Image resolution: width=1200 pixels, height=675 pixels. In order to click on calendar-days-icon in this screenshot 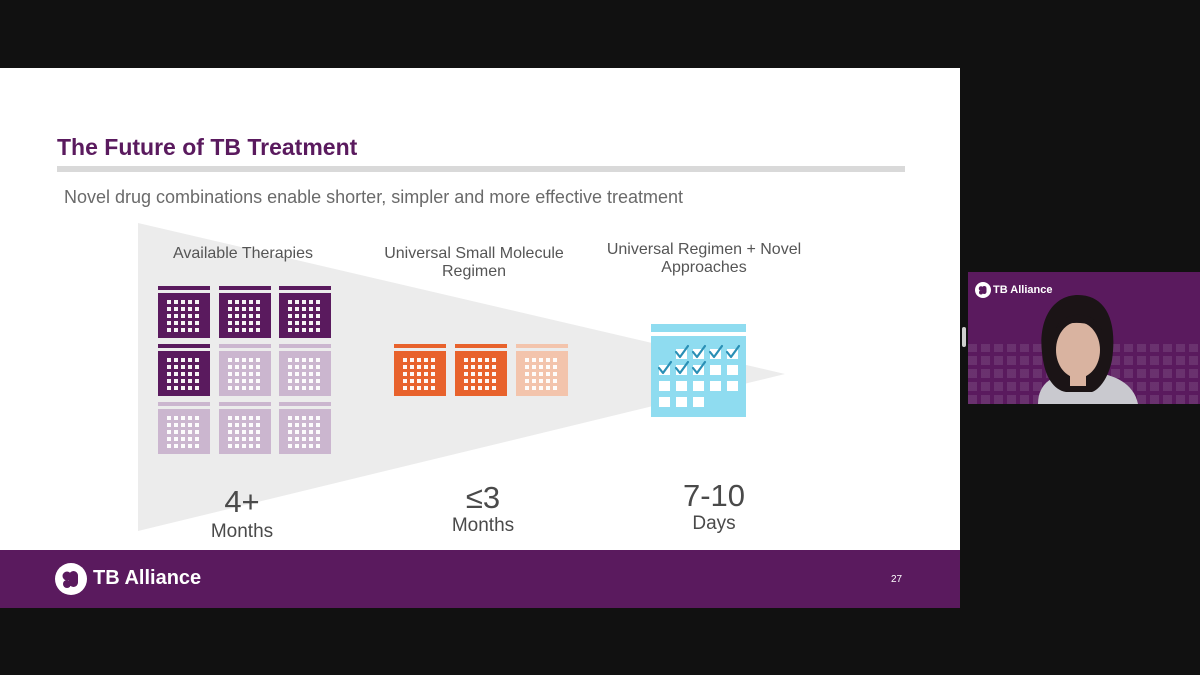, I will do `click(698, 370)`.